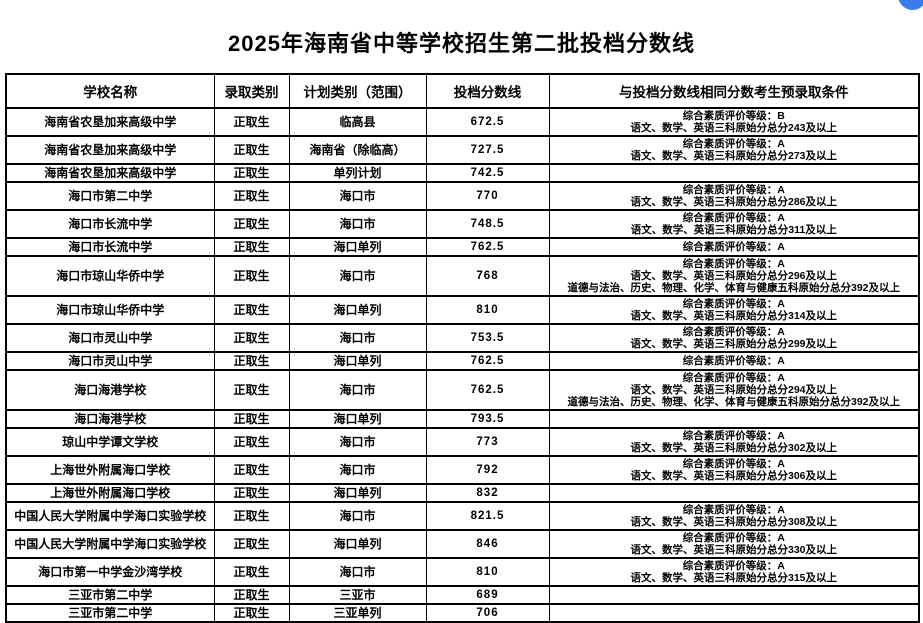 The width and height of the screenshot is (923, 623). What do you see at coordinates (110, 150) in the screenshot?
I see `school-name-cell: 海南省农垦加来高级中学` at bounding box center [110, 150].